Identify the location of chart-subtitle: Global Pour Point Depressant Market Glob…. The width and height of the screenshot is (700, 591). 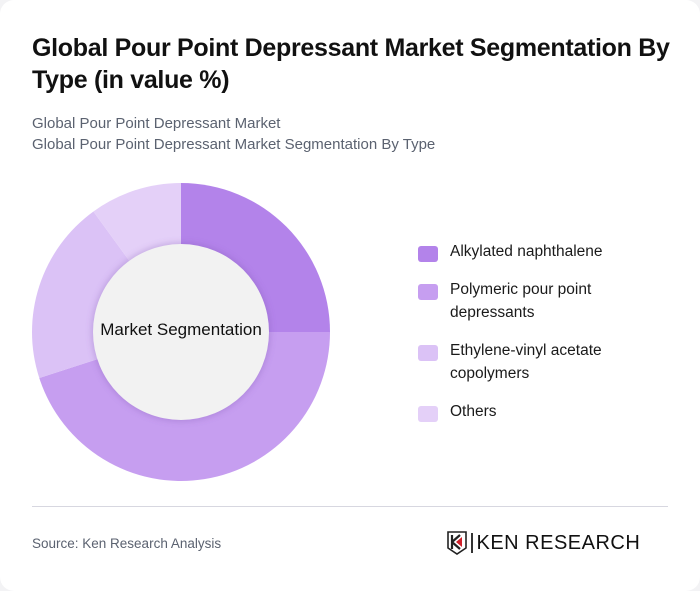
(352, 134).